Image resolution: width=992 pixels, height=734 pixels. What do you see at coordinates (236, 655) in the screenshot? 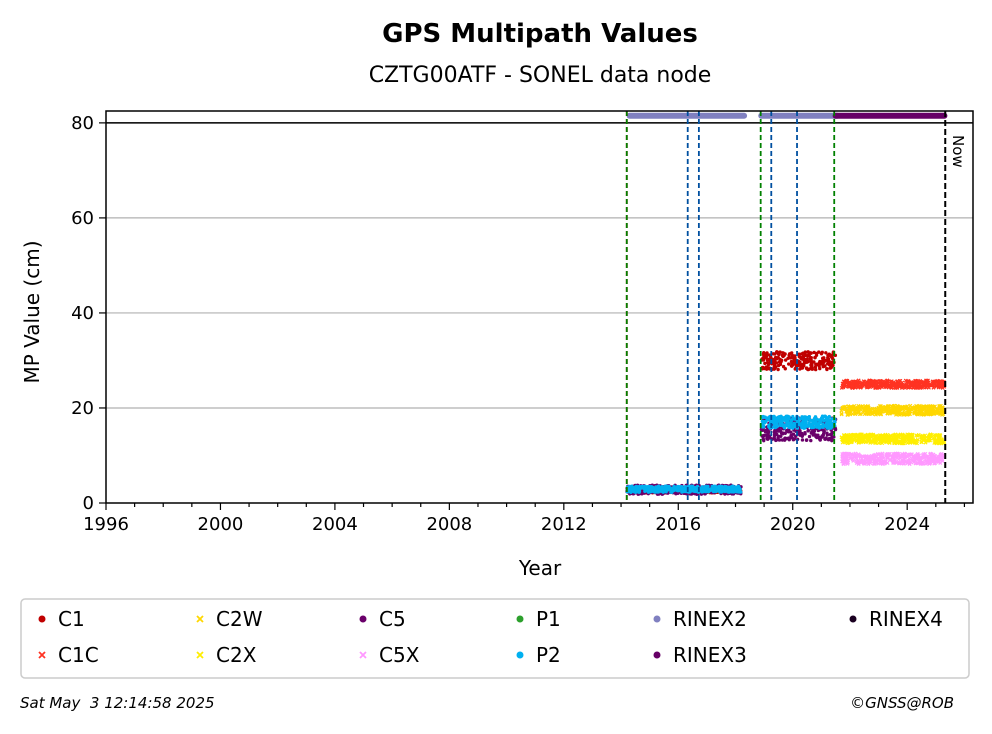
I see `legend-label: C2X` at bounding box center [236, 655].